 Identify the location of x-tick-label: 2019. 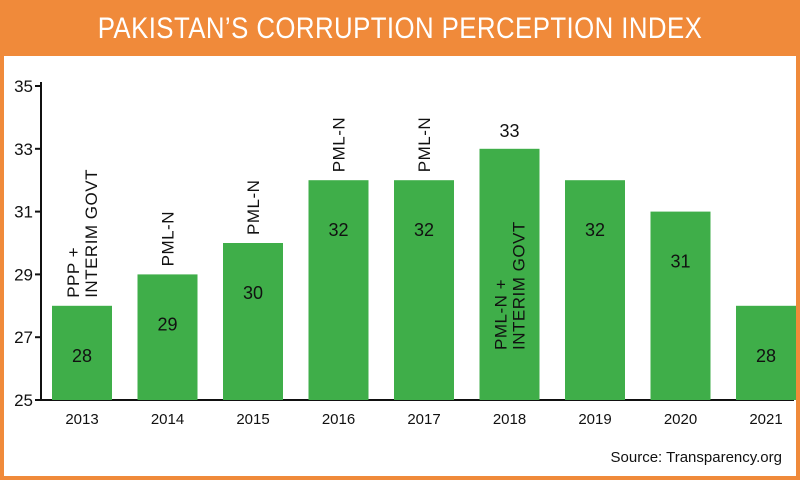
(594, 419).